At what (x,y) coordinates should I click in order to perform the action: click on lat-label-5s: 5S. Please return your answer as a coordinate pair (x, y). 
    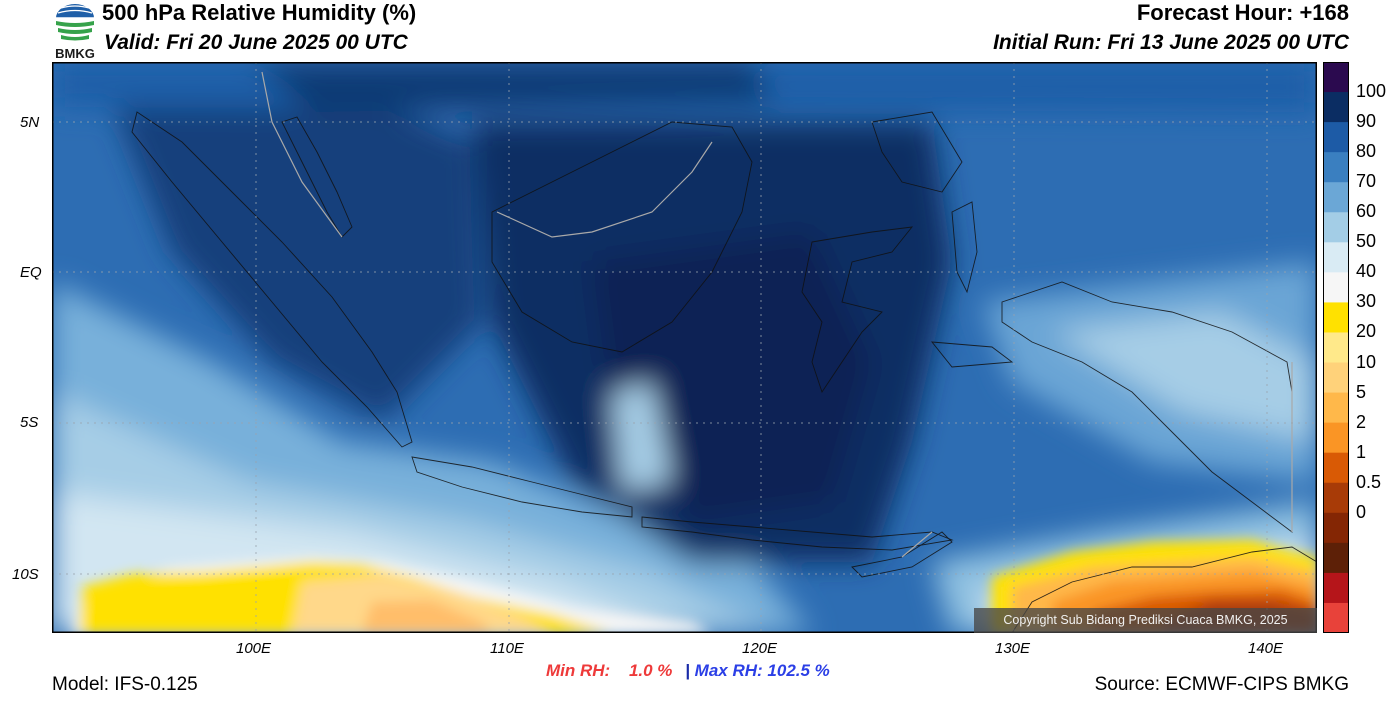
    Looking at the image, I should click on (29, 422).